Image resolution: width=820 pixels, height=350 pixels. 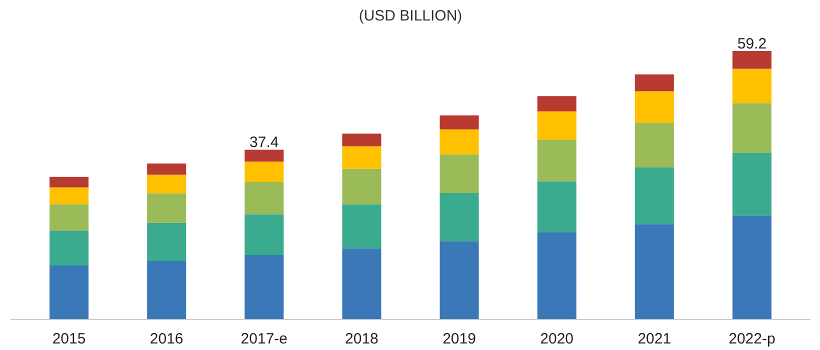 I want to click on x-tick-label: 2017-e, so click(x=264, y=339).